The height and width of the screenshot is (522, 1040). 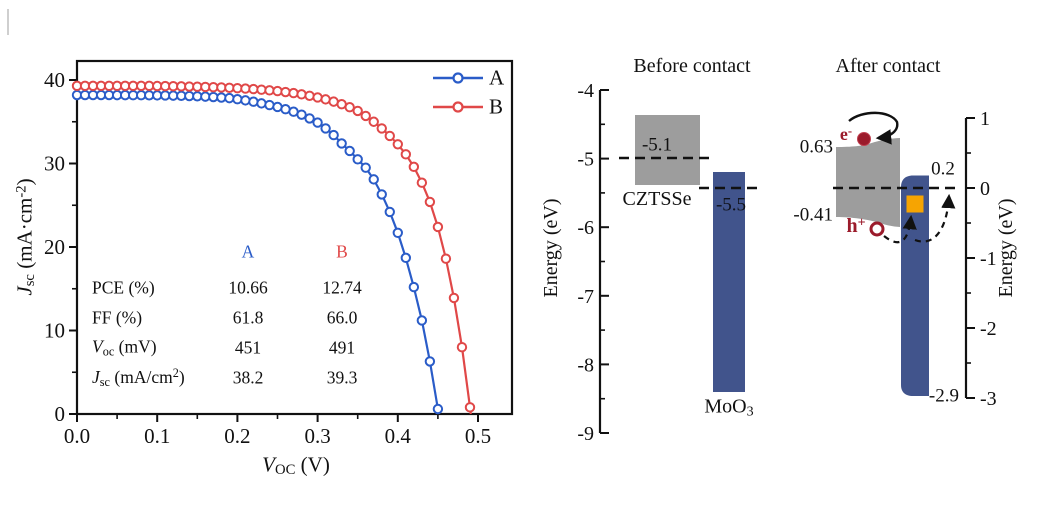 What do you see at coordinates (54, 164) in the screenshot?
I see `jv-y-tick-label: 30` at bounding box center [54, 164].